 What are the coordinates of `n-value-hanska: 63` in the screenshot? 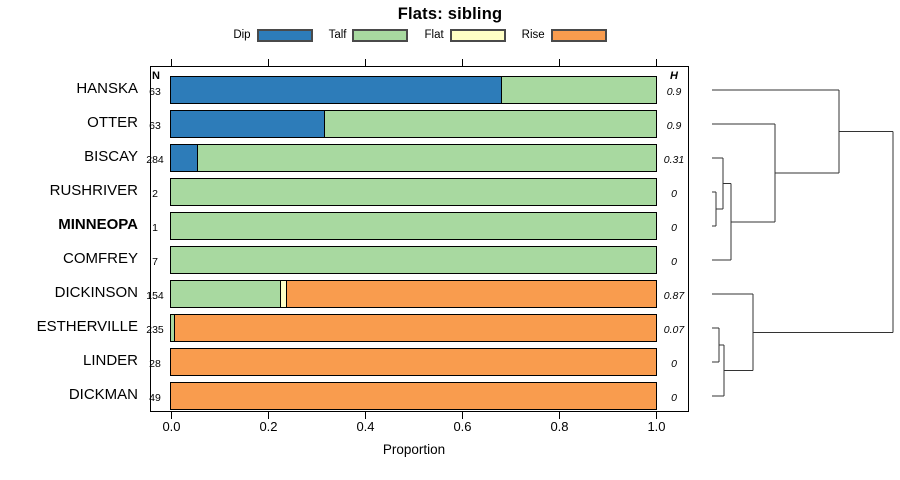 It's located at (155, 92).